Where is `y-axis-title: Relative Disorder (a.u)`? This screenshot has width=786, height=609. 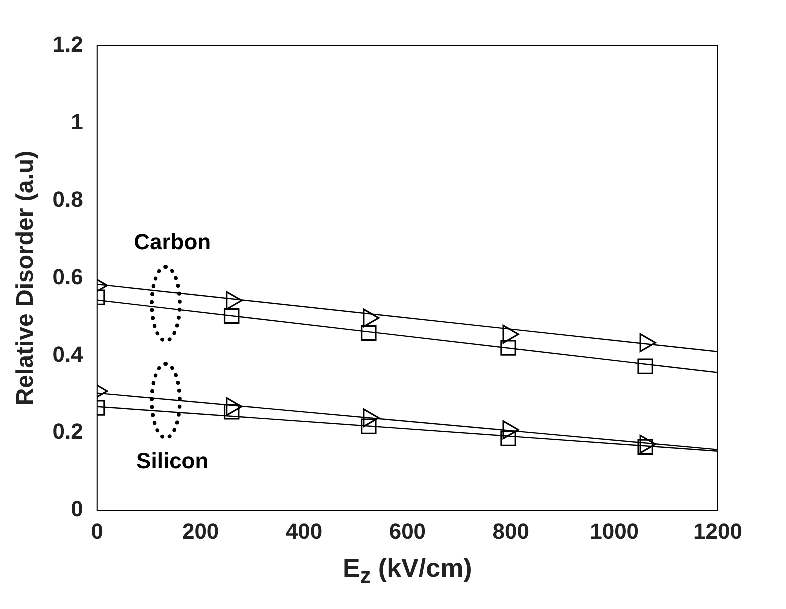
y-axis-title: Relative Disorder (a.u) is located at coordinates (26, 278).